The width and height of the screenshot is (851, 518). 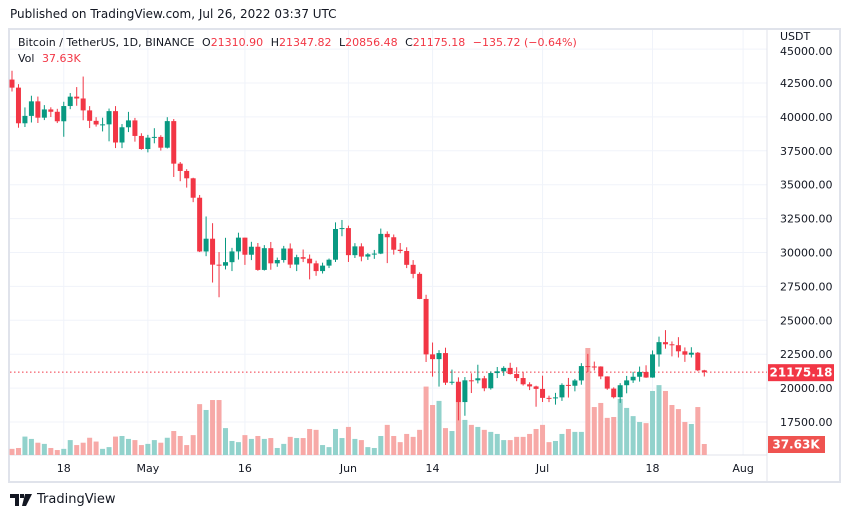 I want to click on symbol-title: Bitcoin / TetherUS, 1D, BINANCE, so click(x=106, y=42).